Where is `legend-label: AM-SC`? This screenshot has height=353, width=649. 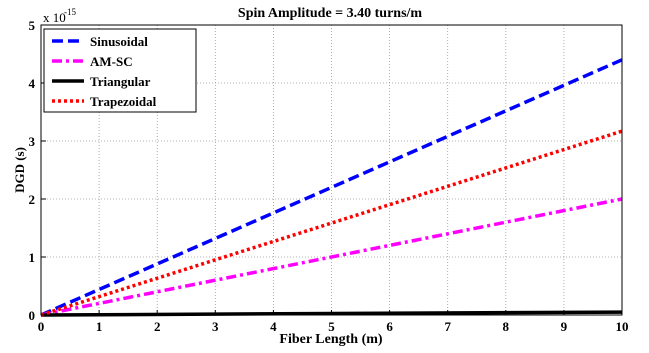 legend-label: AM-SC is located at coordinates (111, 61).